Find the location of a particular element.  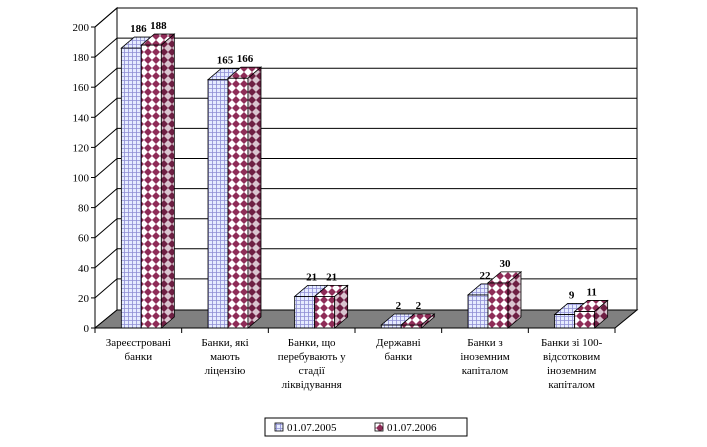

data-label: 9 is located at coordinates (572, 295).